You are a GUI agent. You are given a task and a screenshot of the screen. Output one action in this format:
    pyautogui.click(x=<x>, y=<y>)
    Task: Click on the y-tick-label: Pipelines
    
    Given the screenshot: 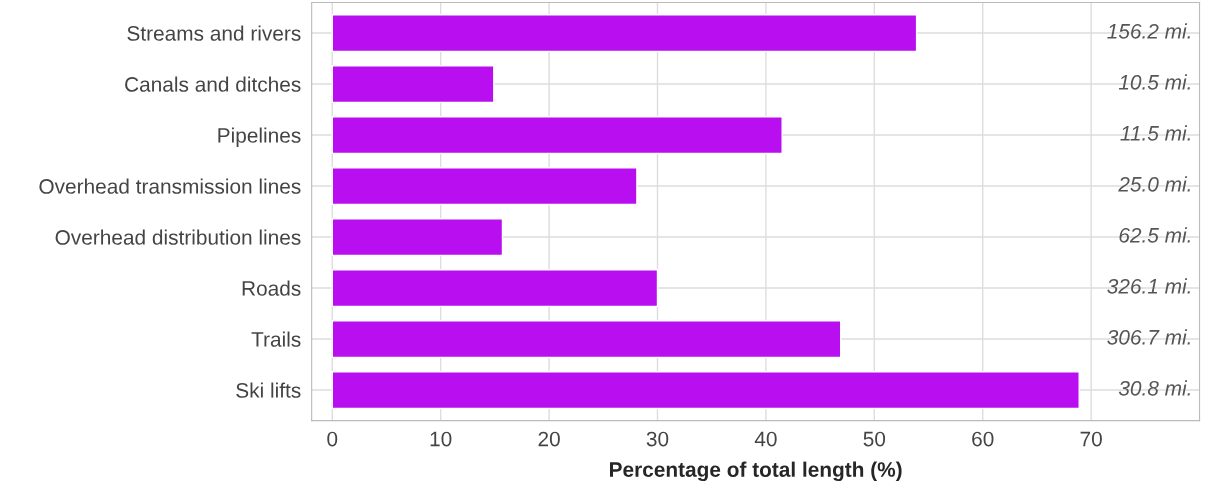 What is the action you would take?
    pyautogui.click(x=259, y=137)
    